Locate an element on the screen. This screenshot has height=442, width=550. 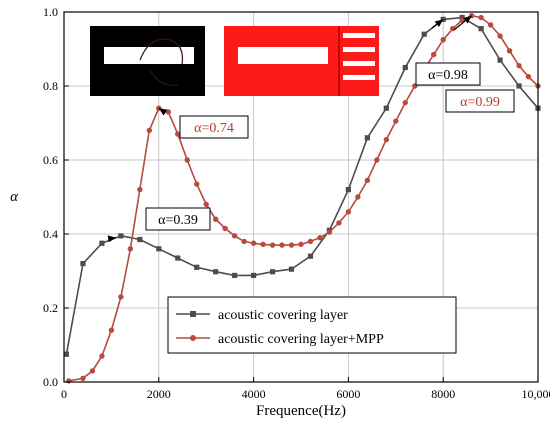
y-tick-label: 0.8 is located at coordinates (50, 86).